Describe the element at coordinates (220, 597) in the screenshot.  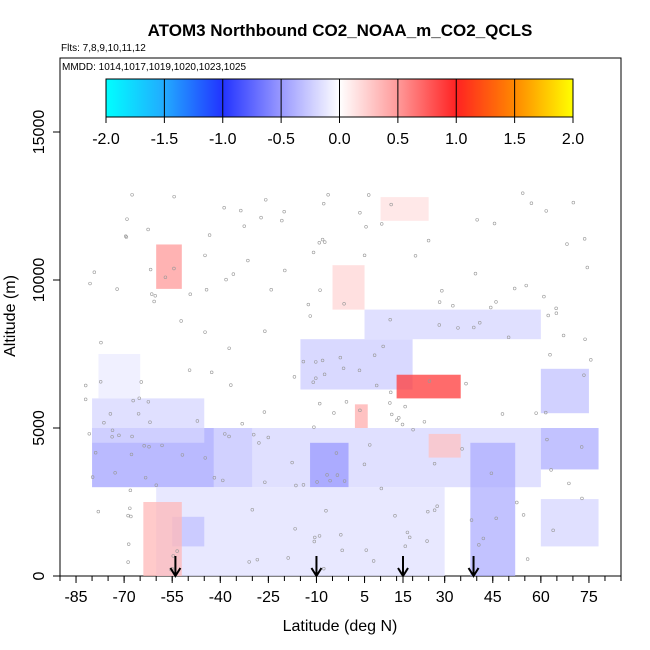
I see `x-tick-label: -40` at that location.